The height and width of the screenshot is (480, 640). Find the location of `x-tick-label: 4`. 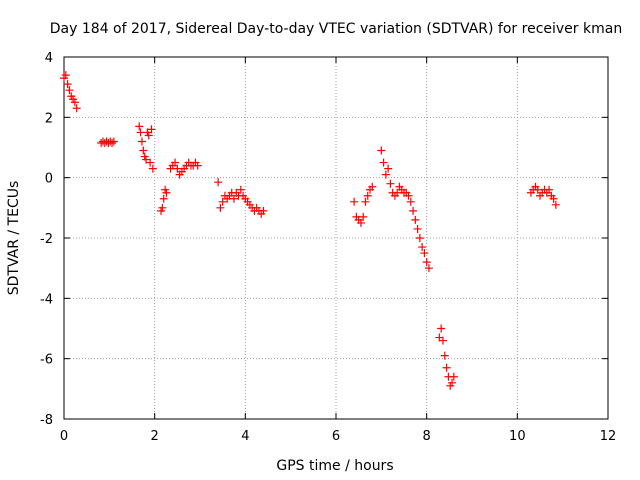

x-tick-label: 4 is located at coordinates (245, 436).